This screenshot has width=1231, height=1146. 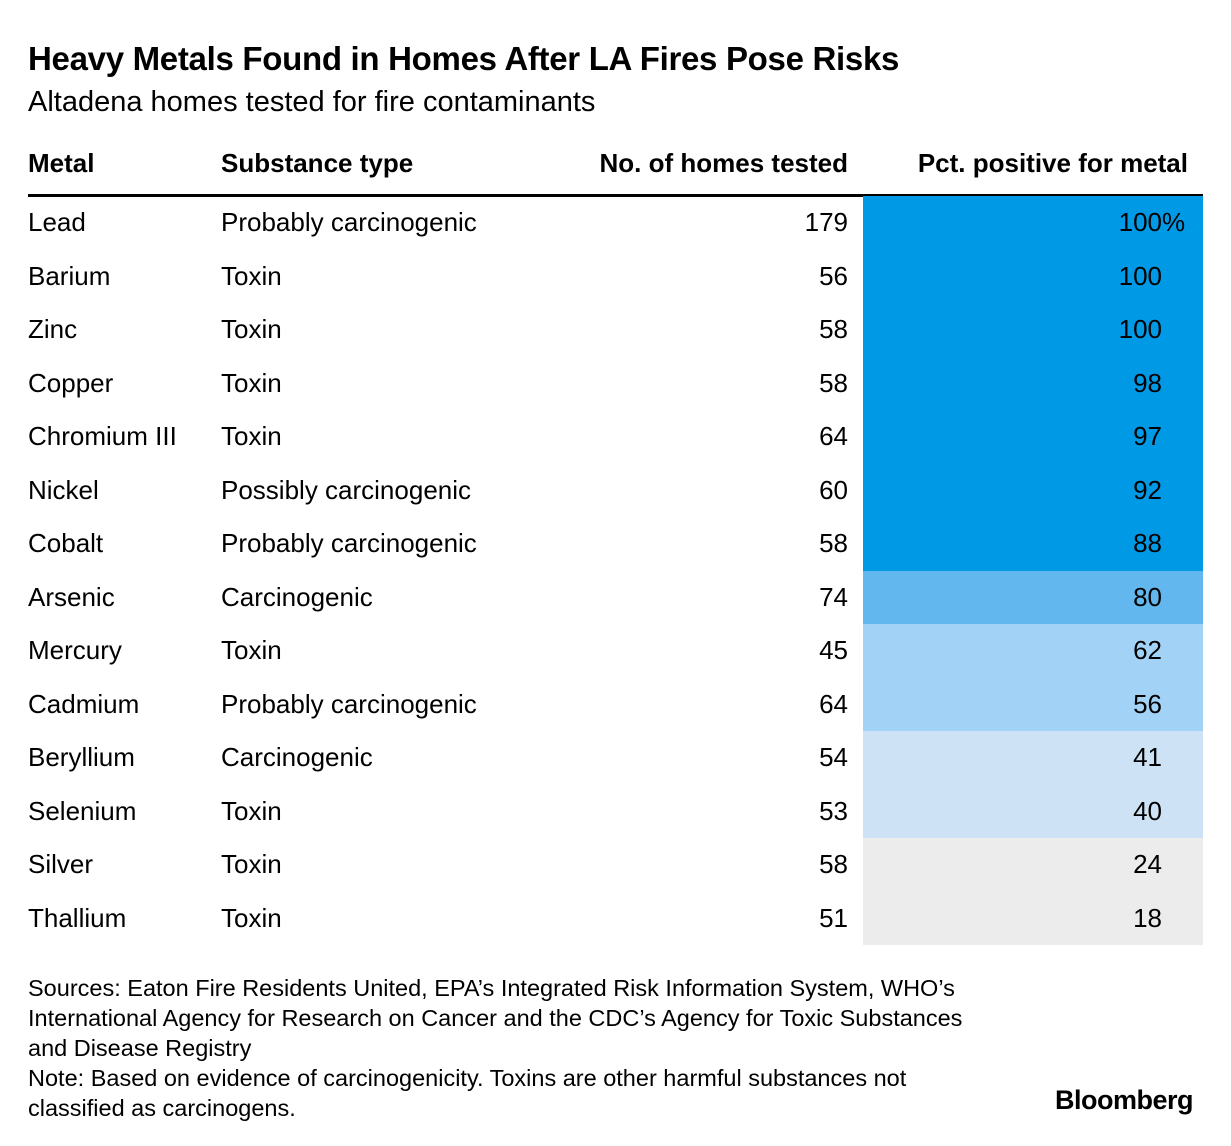 What do you see at coordinates (615, 195) in the screenshot?
I see `header-divider` at bounding box center [615, 195].